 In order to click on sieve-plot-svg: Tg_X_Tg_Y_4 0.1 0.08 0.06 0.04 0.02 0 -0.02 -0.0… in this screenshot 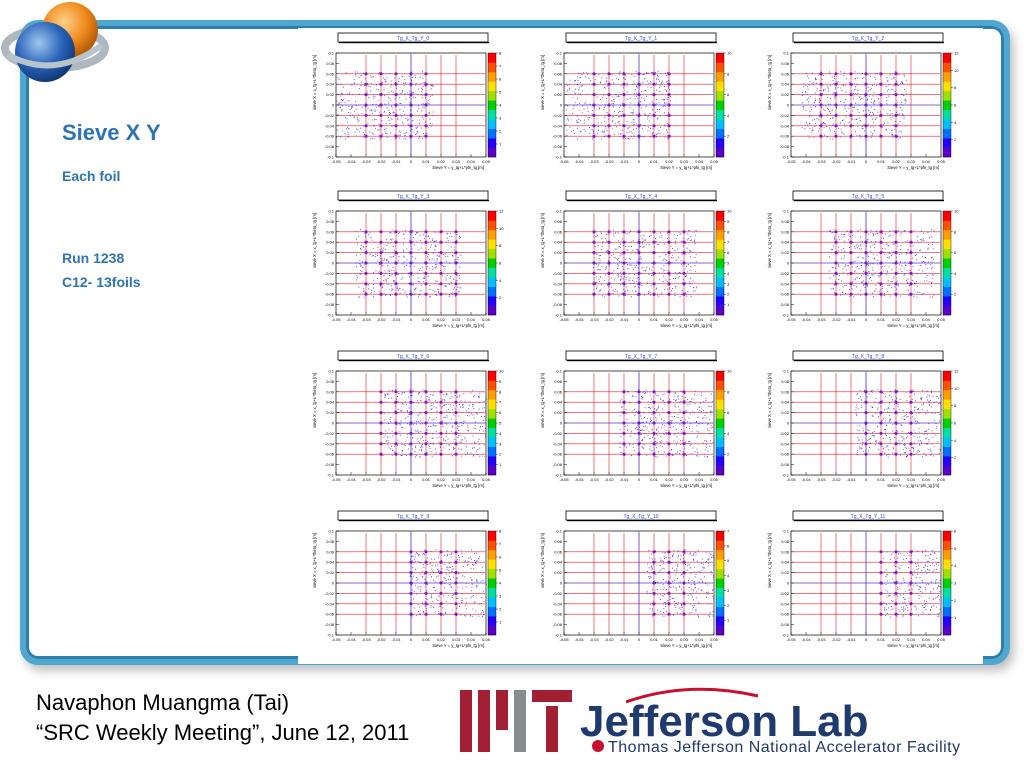, I will do `click(636, 259)`.